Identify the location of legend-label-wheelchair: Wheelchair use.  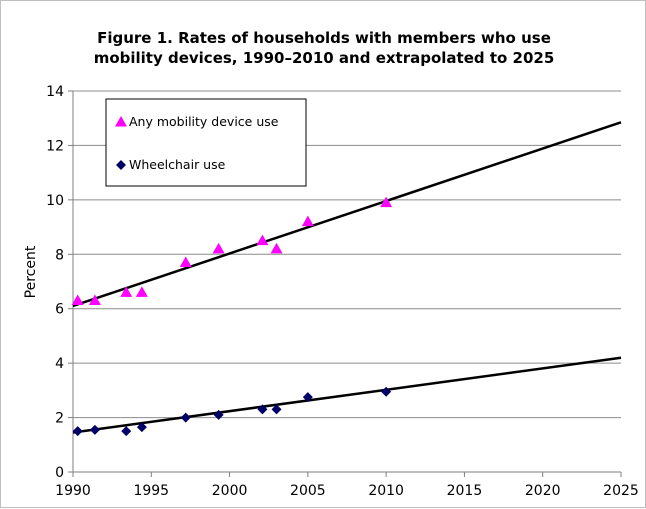
(177, 164).